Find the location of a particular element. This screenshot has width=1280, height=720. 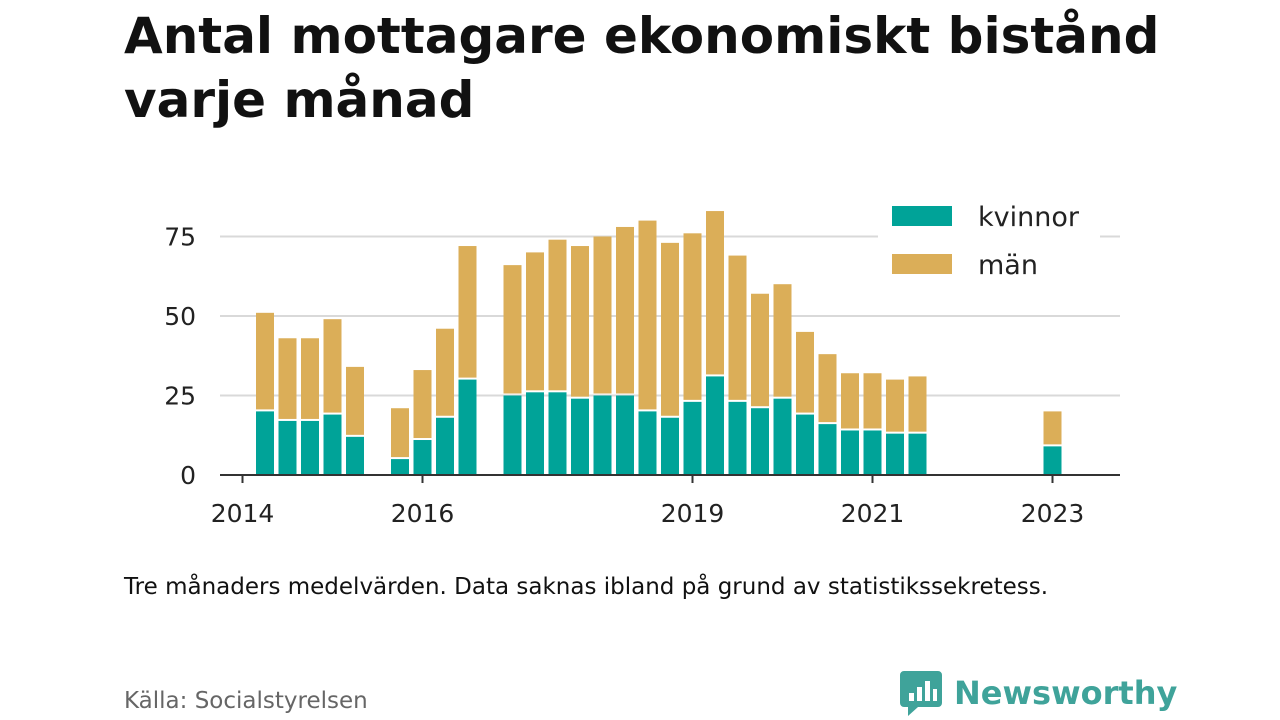

brand-name: Newsworthy is located at coordinates (1066, 693).